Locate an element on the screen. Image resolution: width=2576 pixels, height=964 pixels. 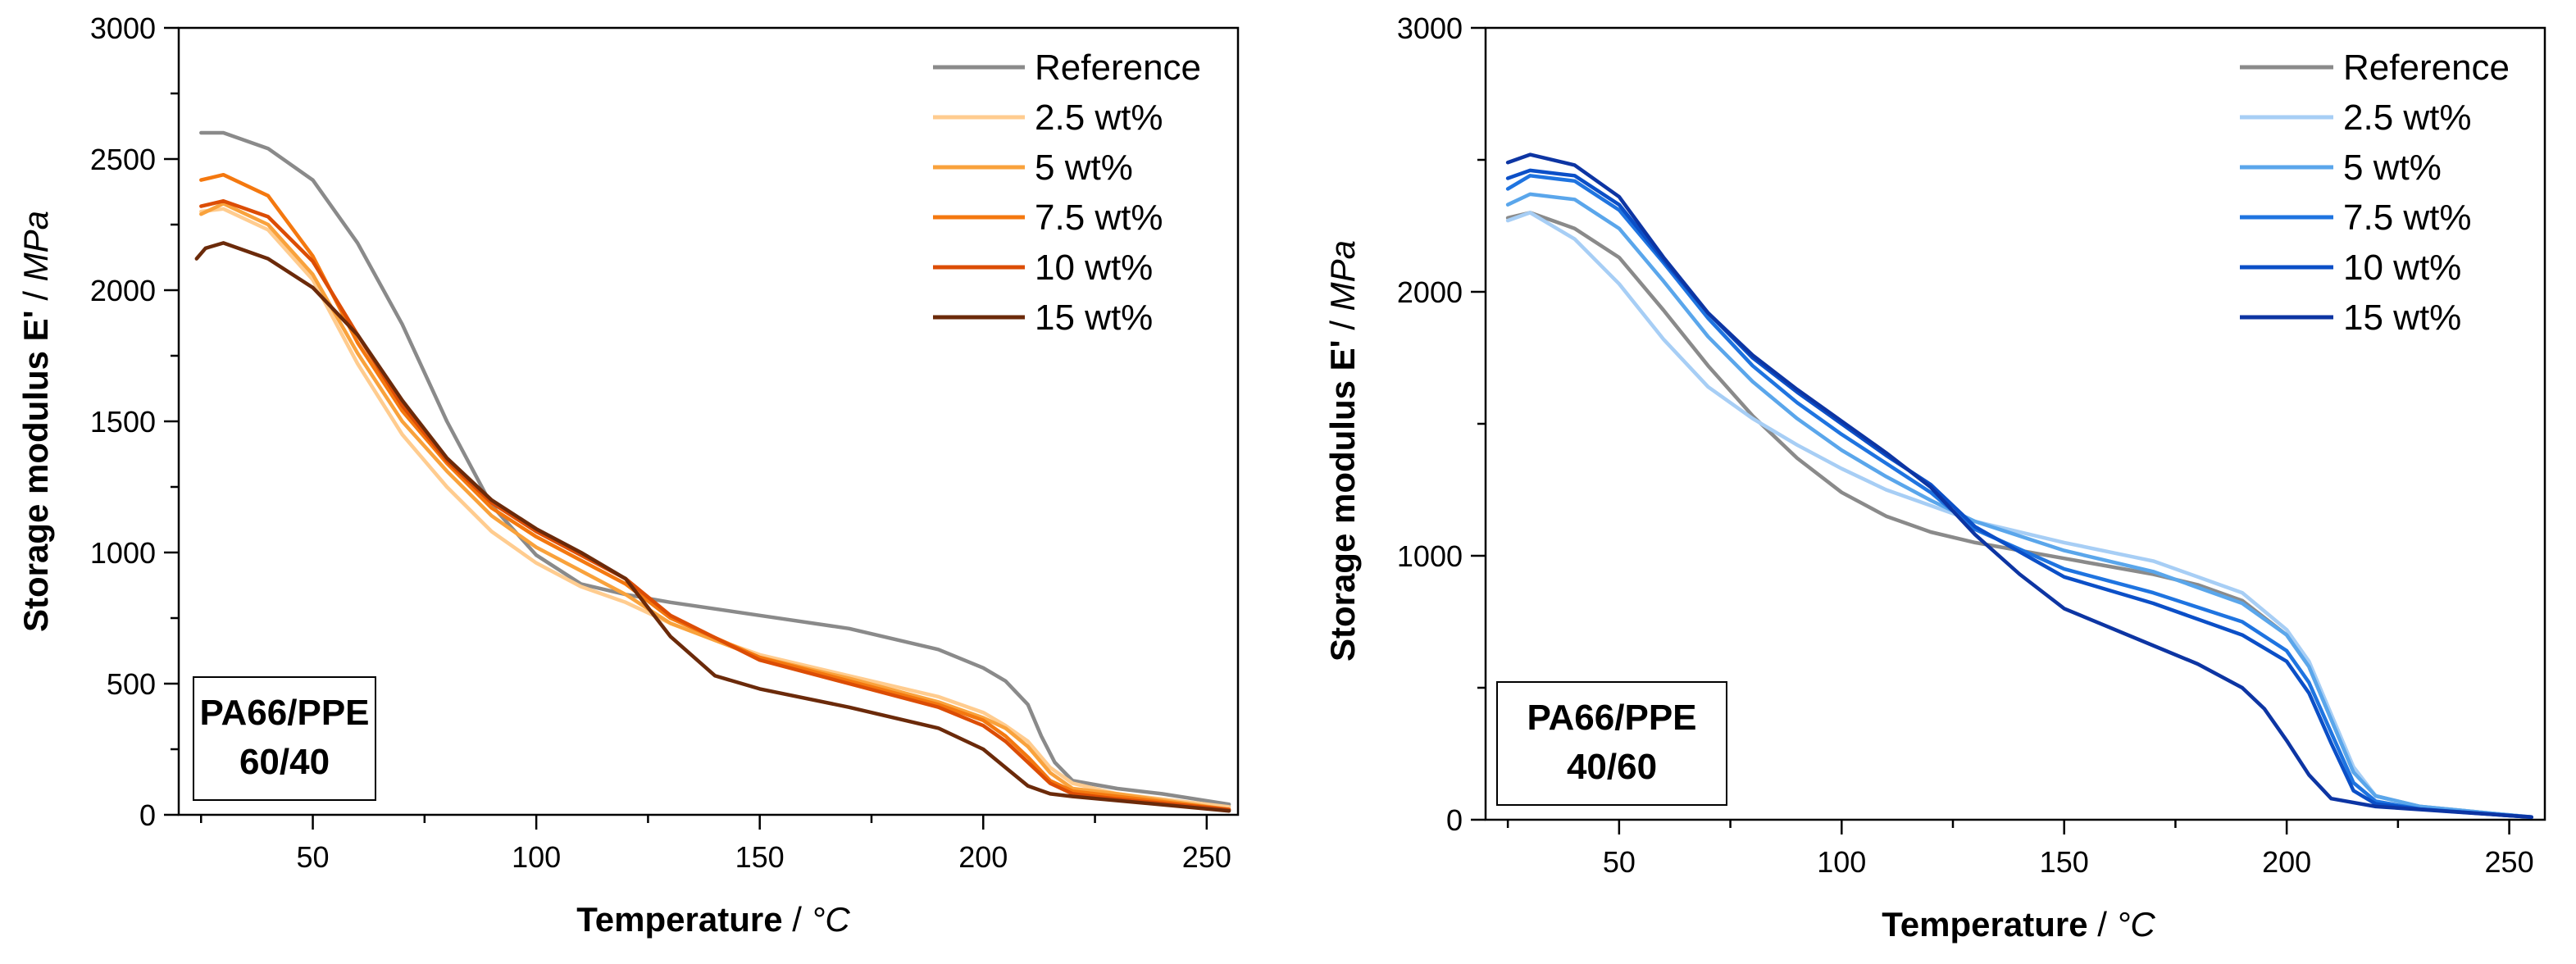
y-tick-label: 2500 is located at coordinates (123, 159).